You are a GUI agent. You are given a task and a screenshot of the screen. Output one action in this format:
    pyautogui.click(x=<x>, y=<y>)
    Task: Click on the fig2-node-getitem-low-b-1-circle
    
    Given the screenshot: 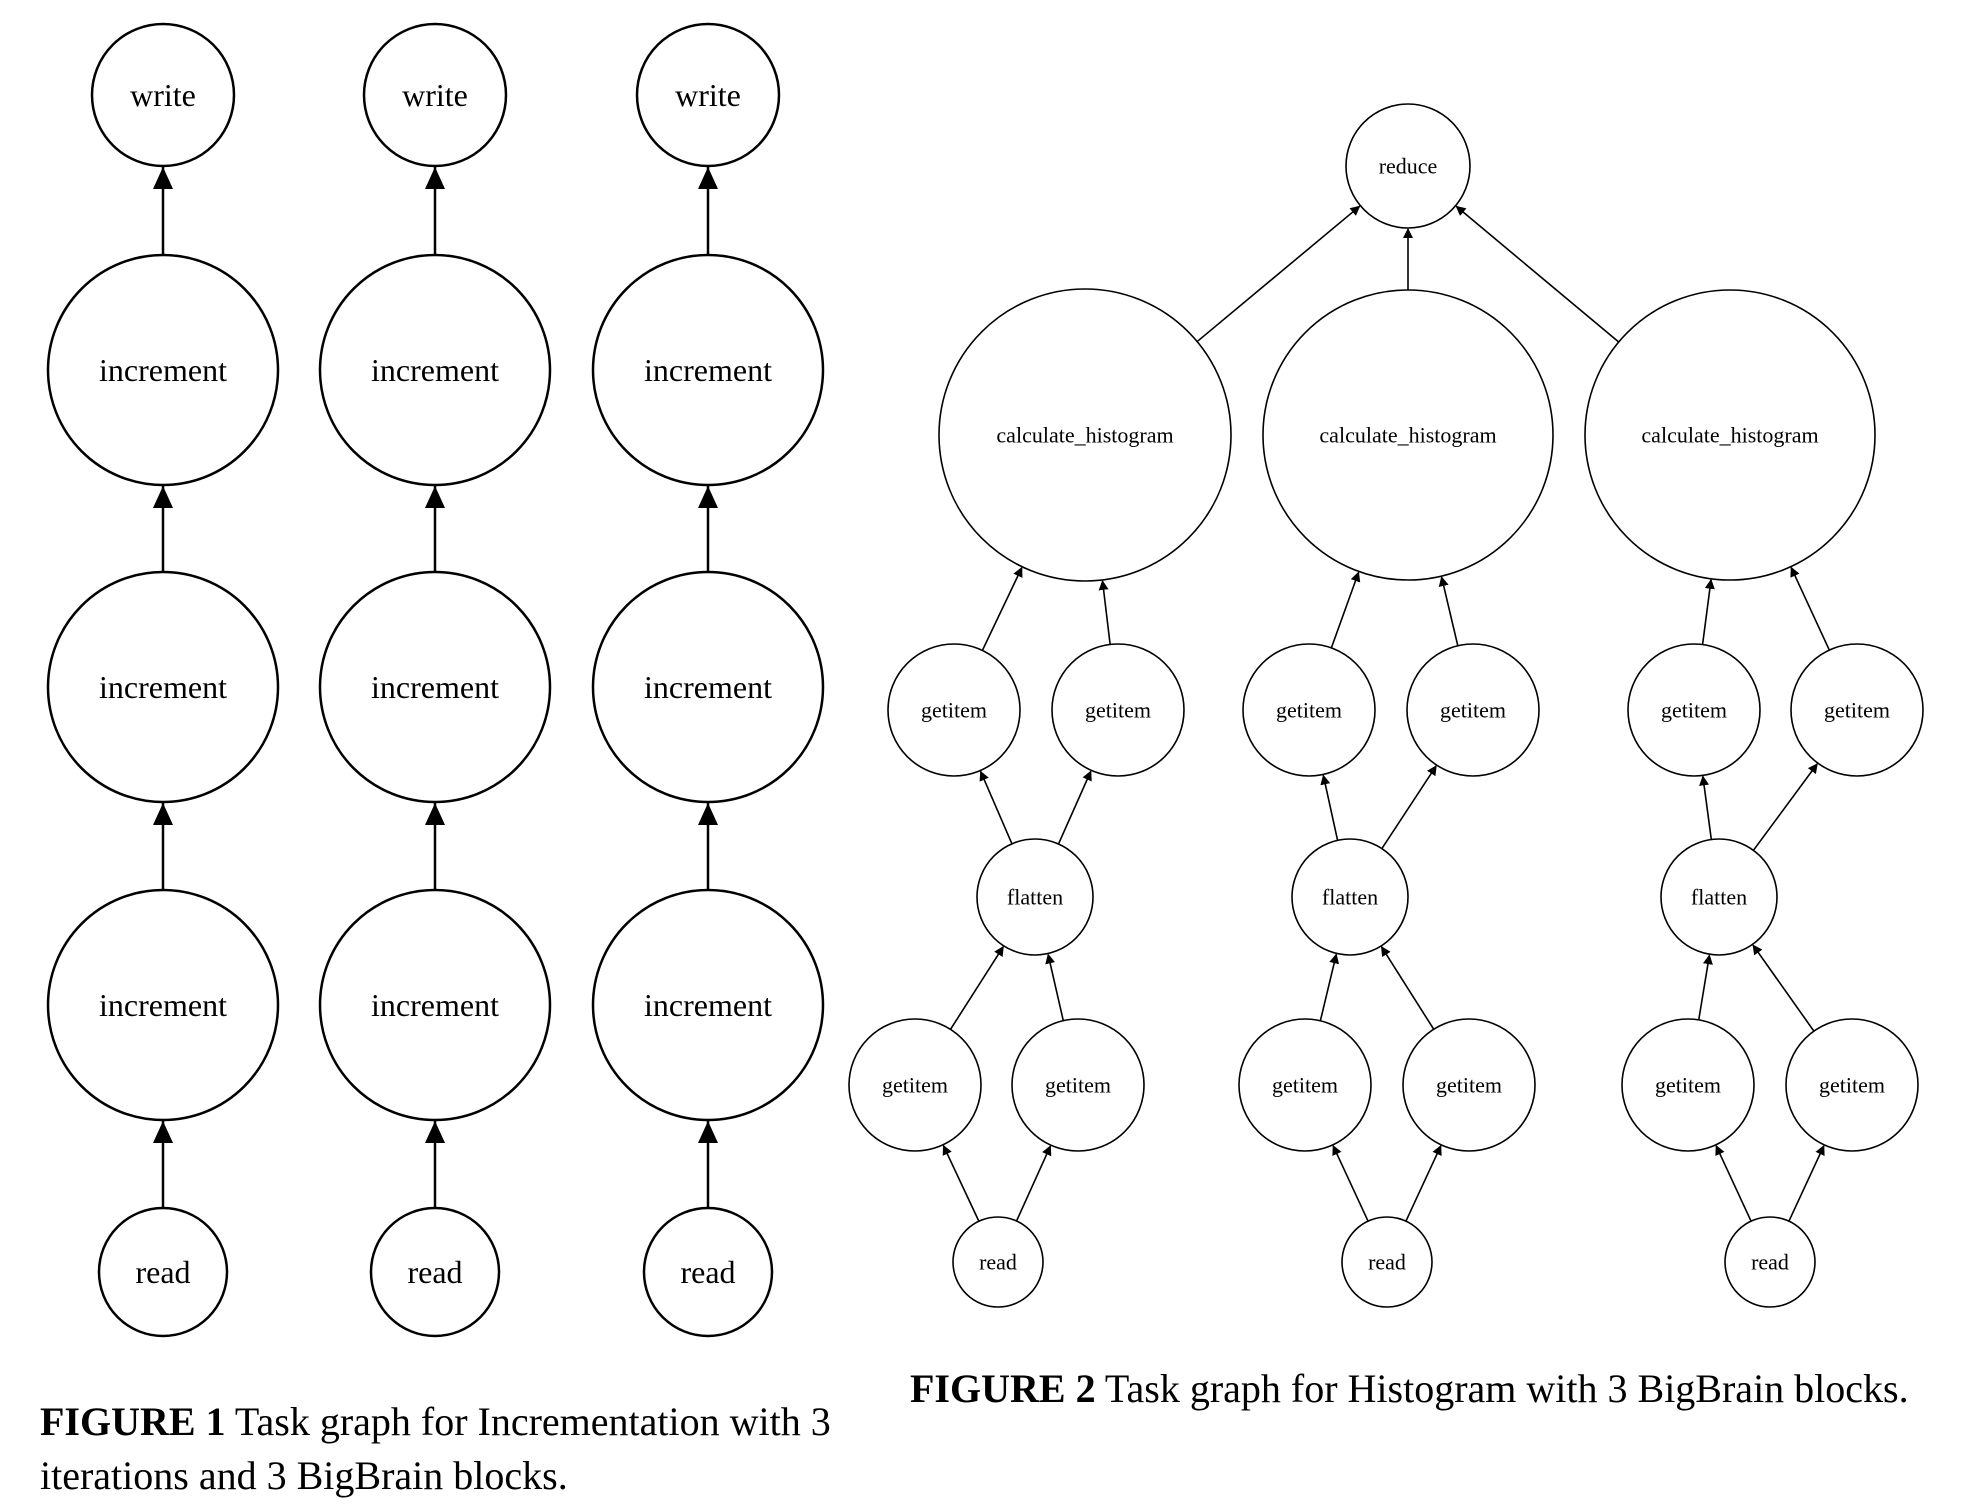 What is the action you would take?
    pyautogui.click(x=1078, y=1085)
    